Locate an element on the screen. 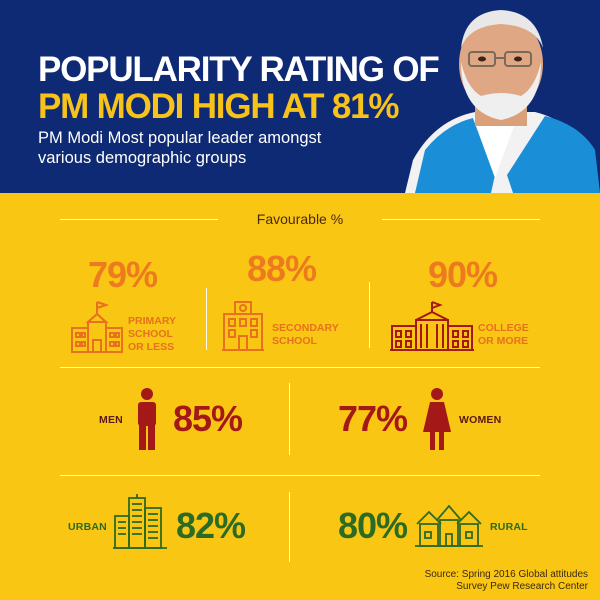 The height and width of the screenshot is (600, 600). rural-label: RURAL is located at coordinates (509, 527).